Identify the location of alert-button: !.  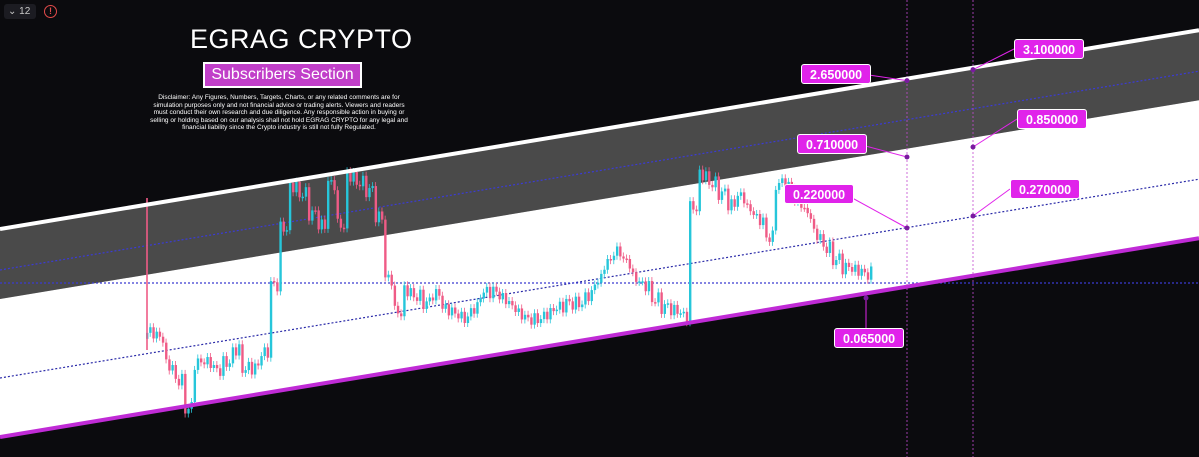
(50, 11).